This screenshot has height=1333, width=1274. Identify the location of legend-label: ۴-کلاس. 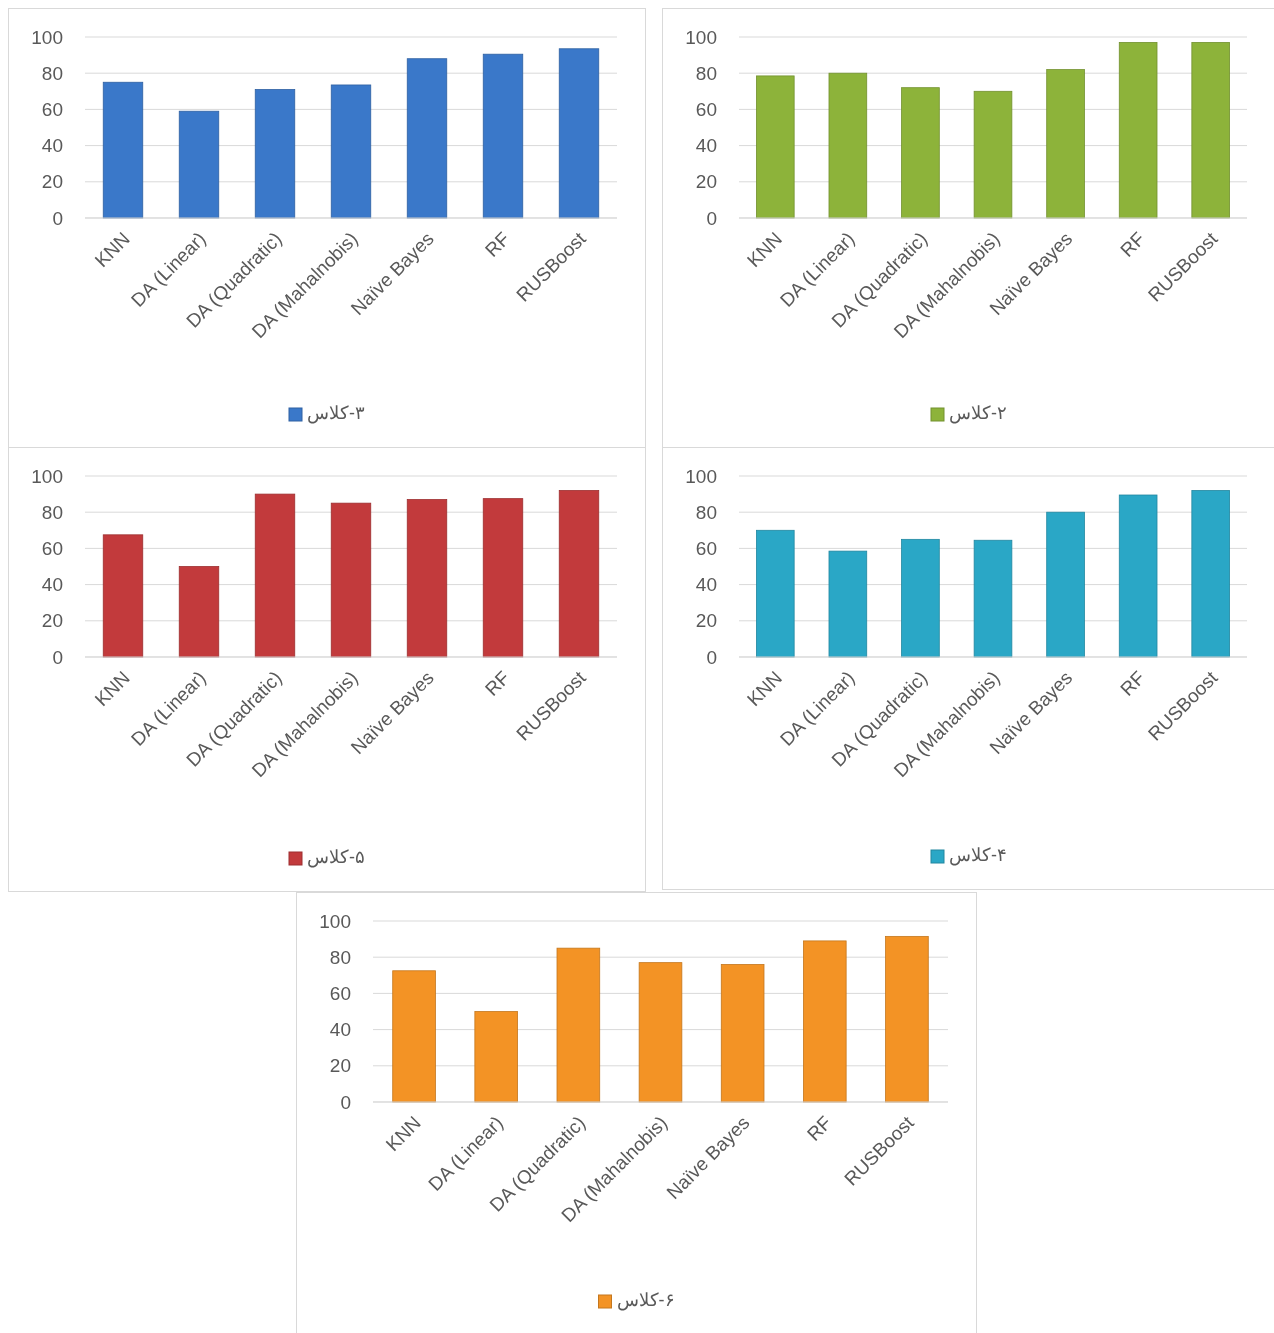
(978, 855).